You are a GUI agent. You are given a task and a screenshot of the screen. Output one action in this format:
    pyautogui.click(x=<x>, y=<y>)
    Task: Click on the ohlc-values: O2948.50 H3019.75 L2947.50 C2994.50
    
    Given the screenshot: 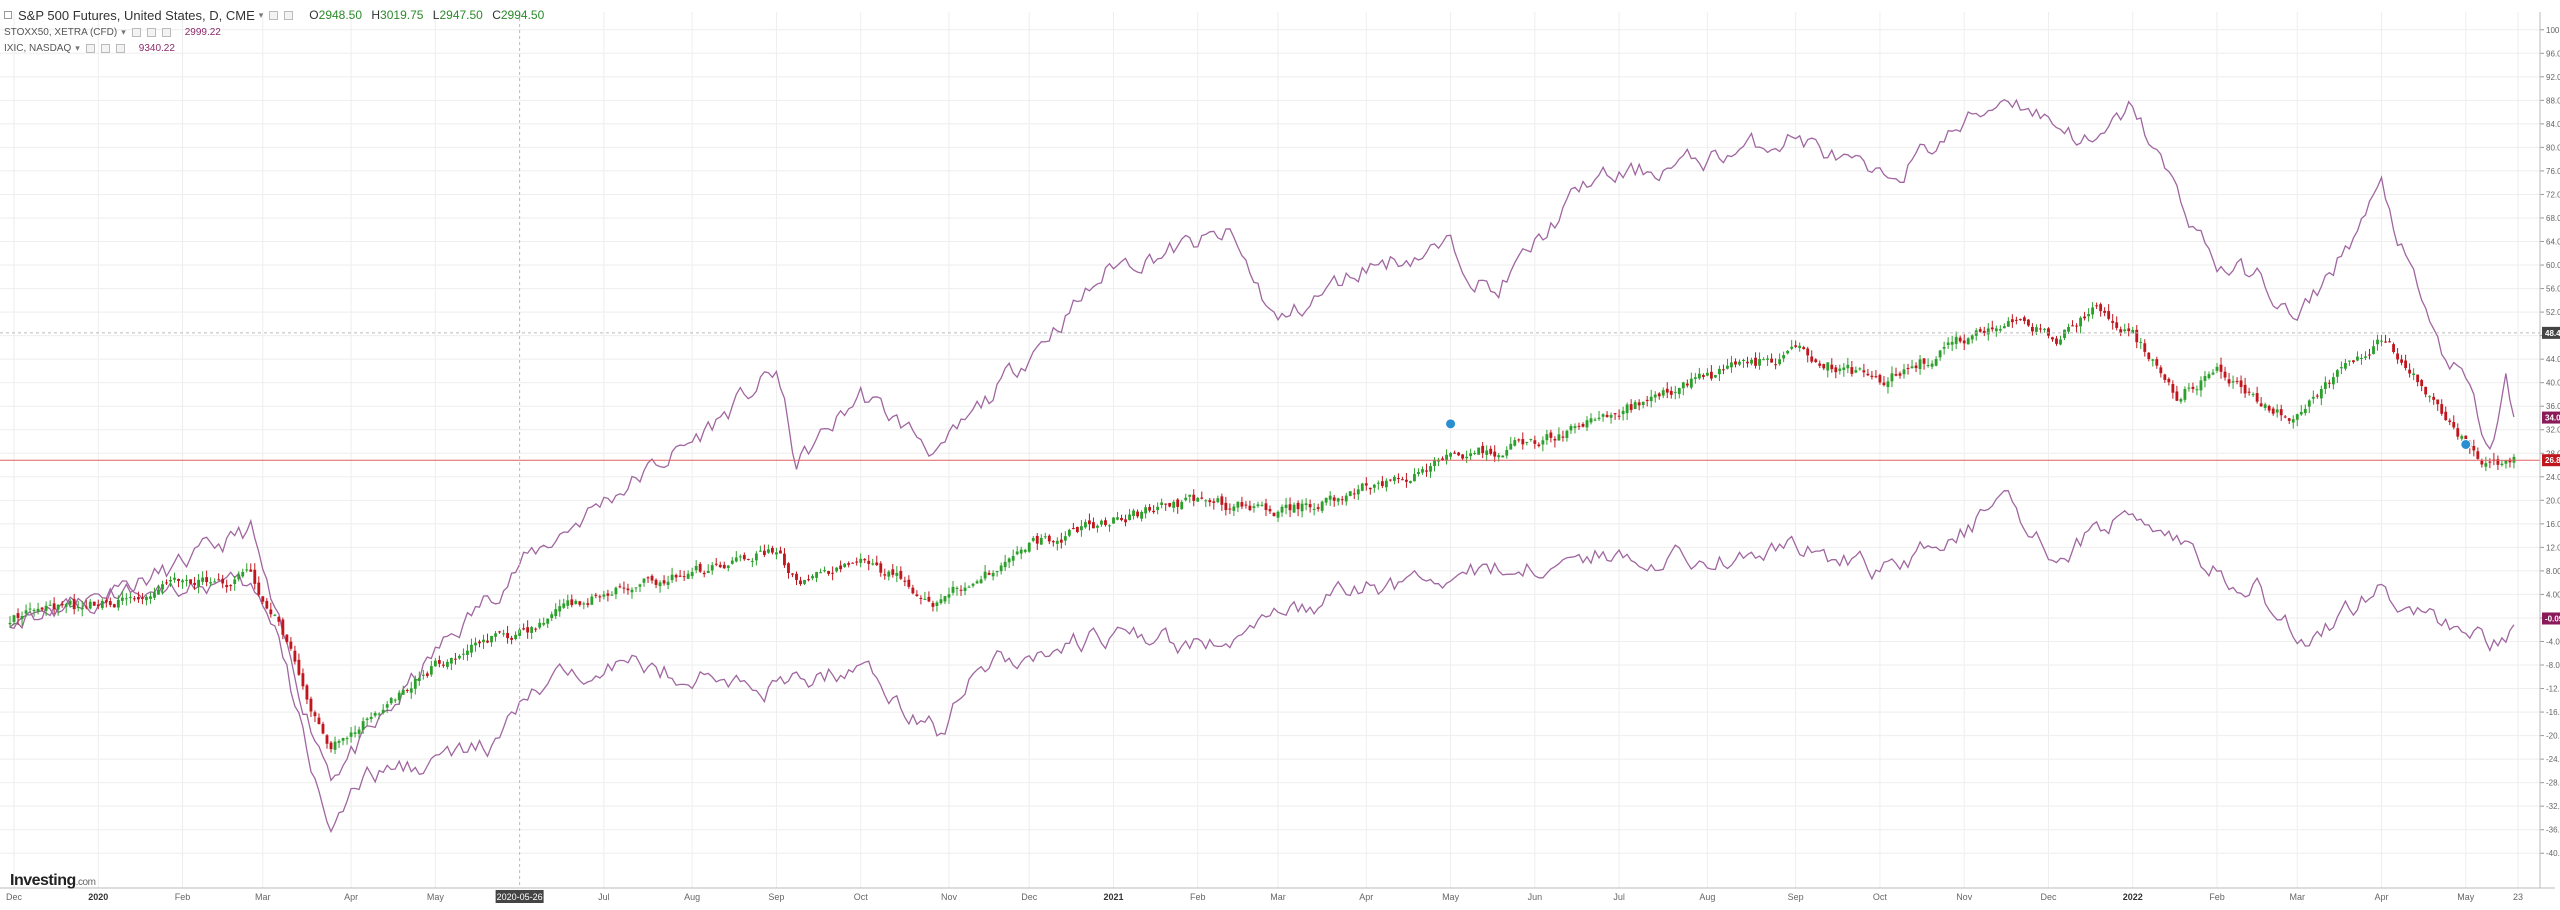 What is the action you would take?
    pyautogui.click(x=427, y=15)
    